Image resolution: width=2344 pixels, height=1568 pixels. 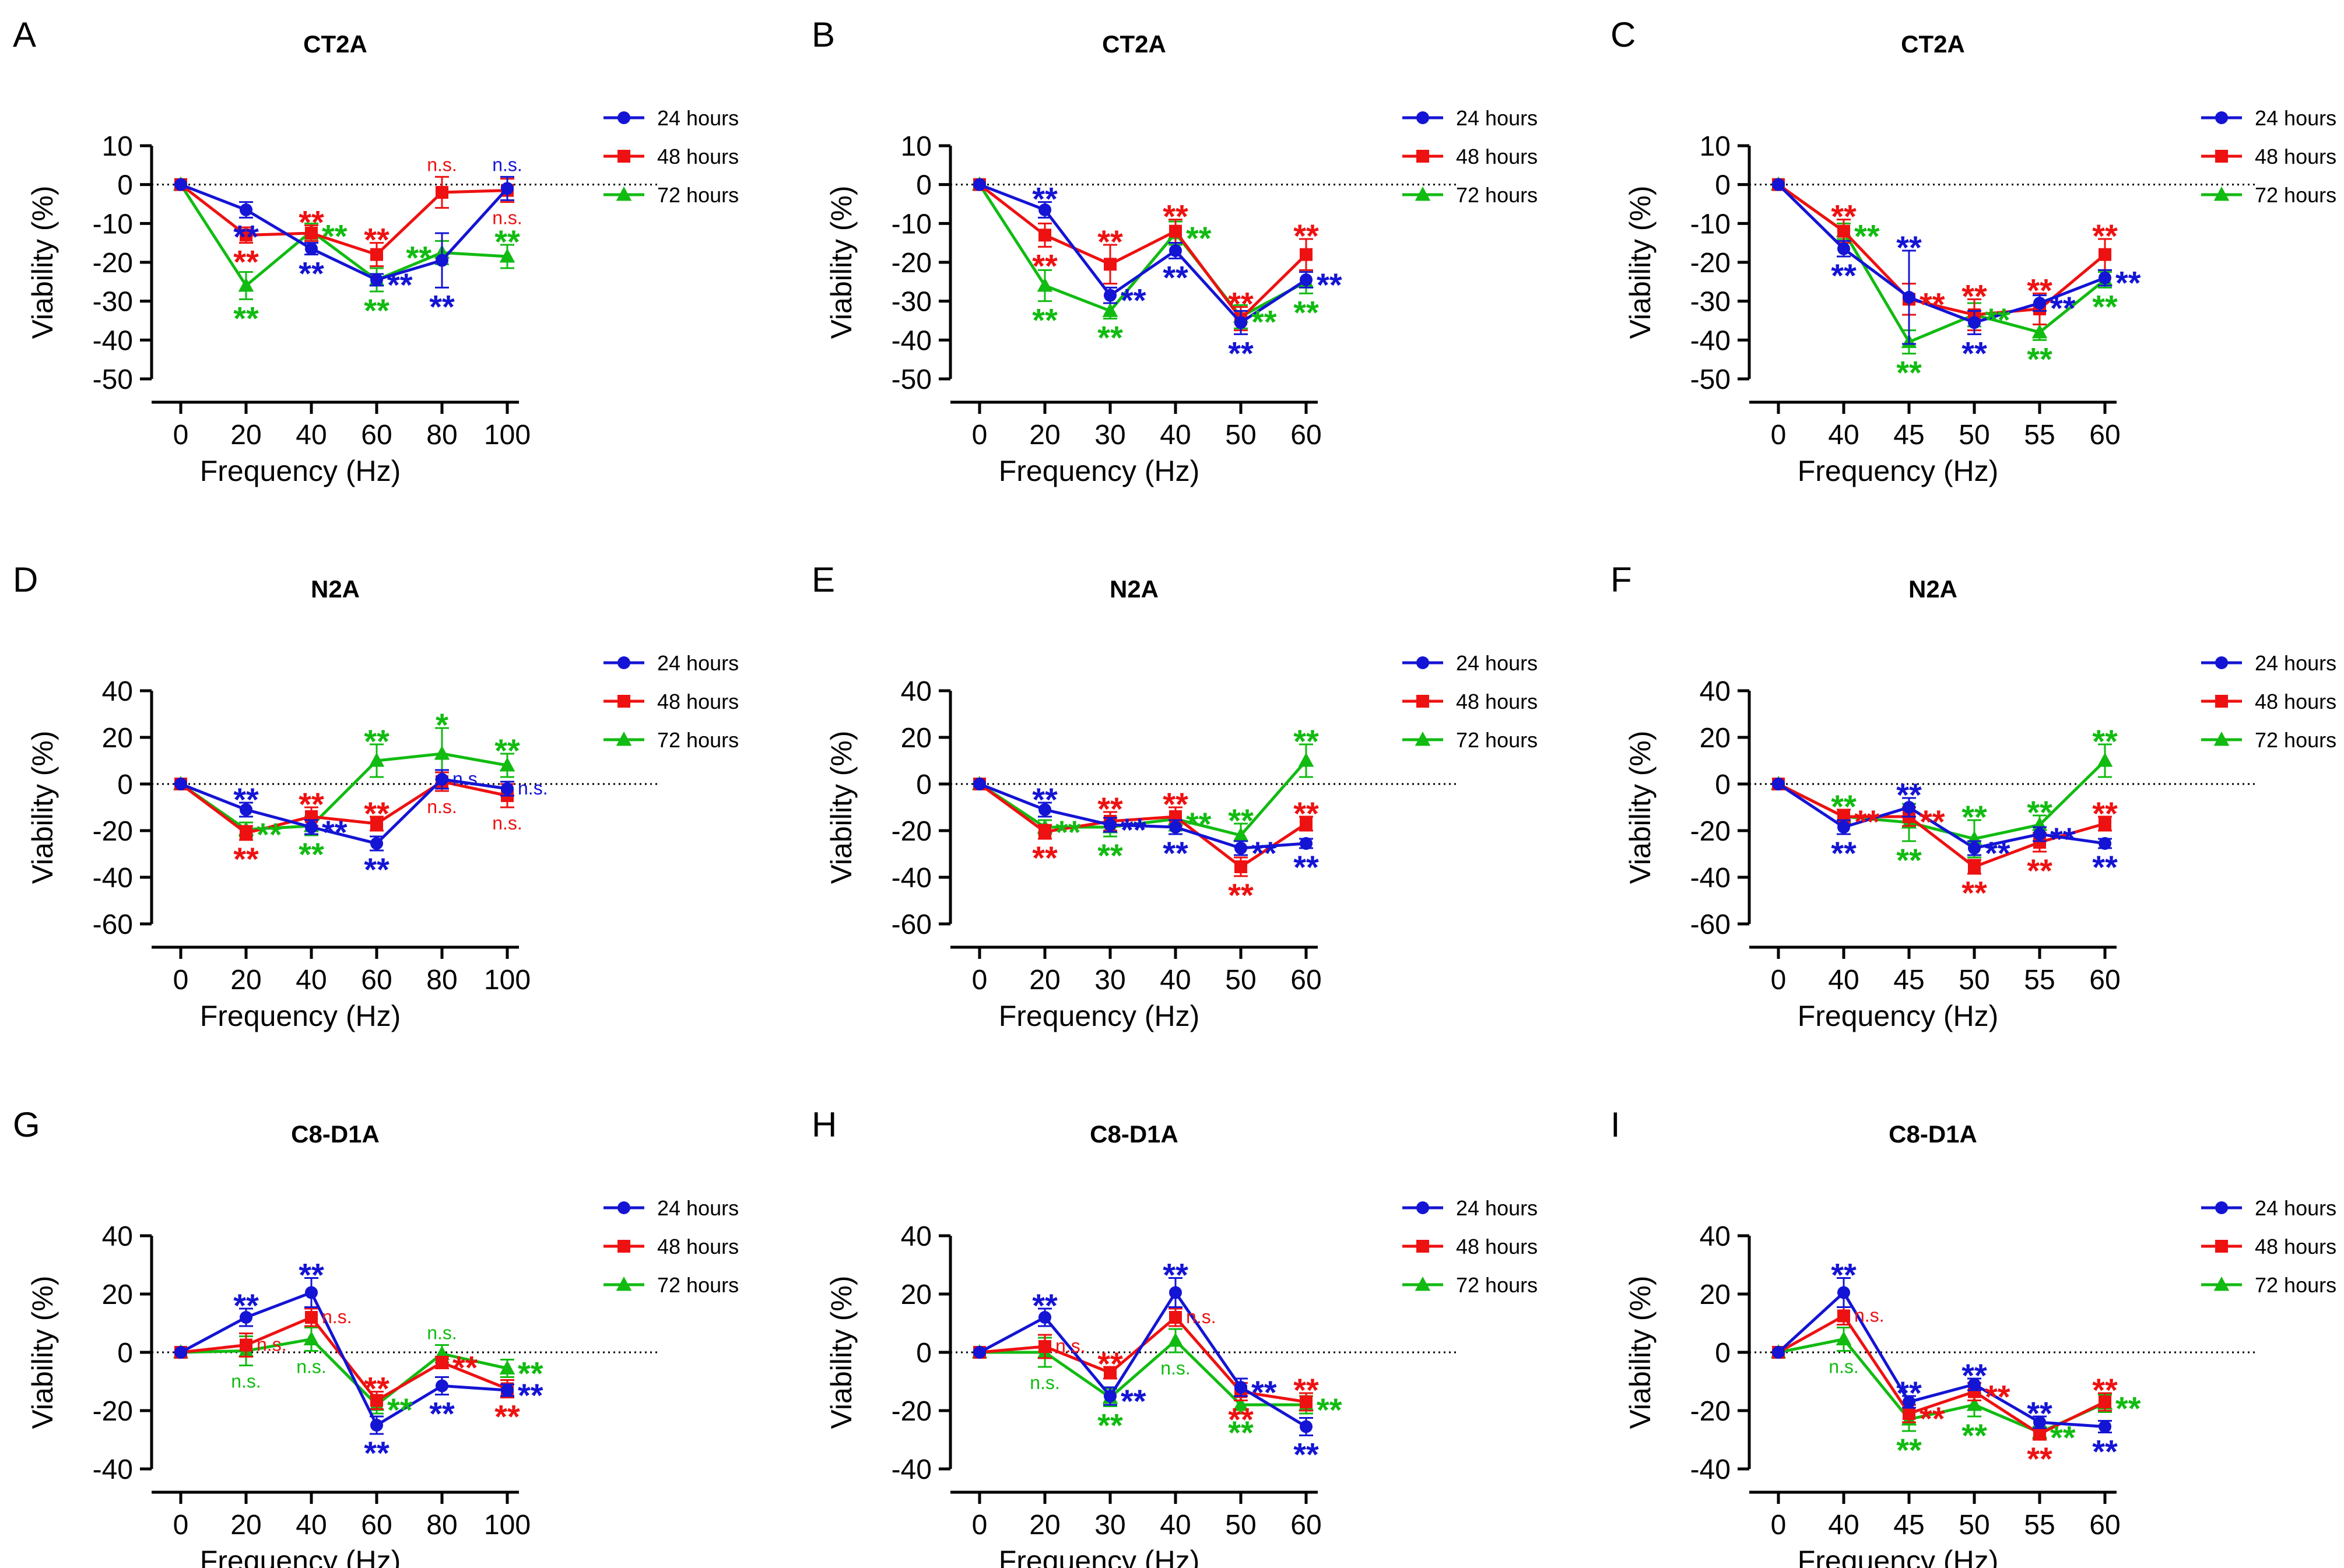 What do you see at coordinates (1909, 1525) in the screenshot?
I see `x-tick-label: 45` at bounding box center [1909, 1525].